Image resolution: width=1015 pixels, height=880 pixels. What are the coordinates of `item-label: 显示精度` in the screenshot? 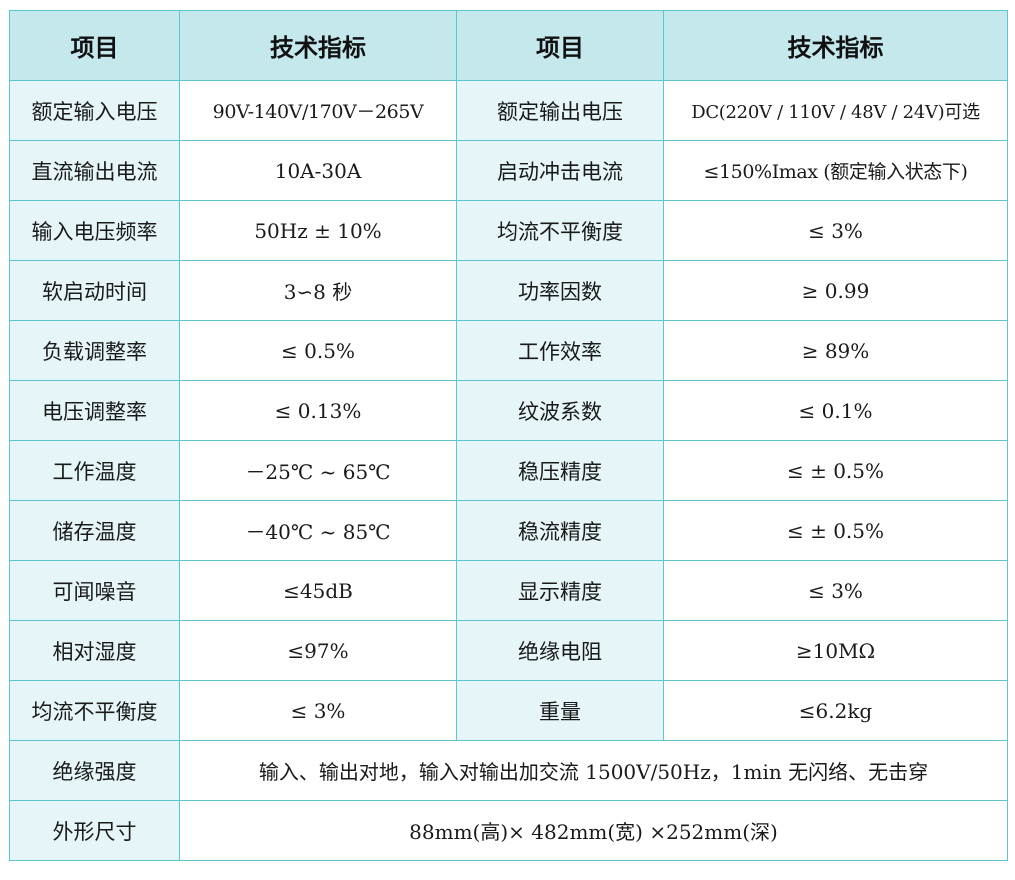 It's located at (560, 590).